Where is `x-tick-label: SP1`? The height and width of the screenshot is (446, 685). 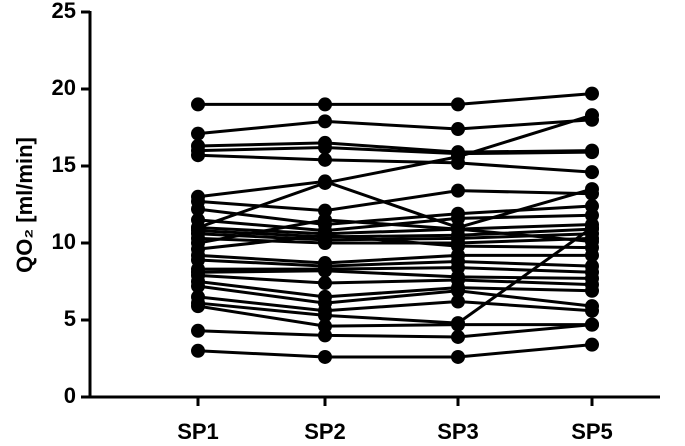
x-tick-label: SP1 is located at coordinates (198, 431).